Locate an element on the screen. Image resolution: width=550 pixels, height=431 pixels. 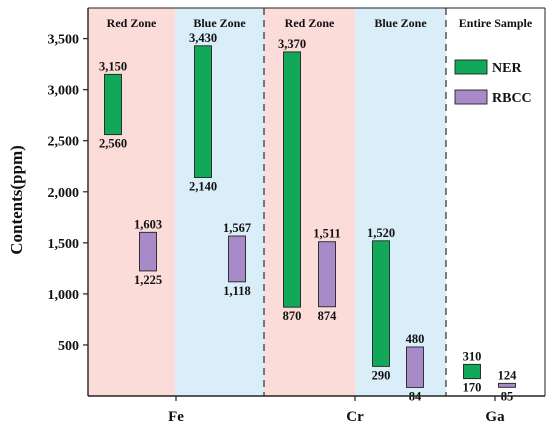
data-label-low: 170 is located at coordinates (472, 388).